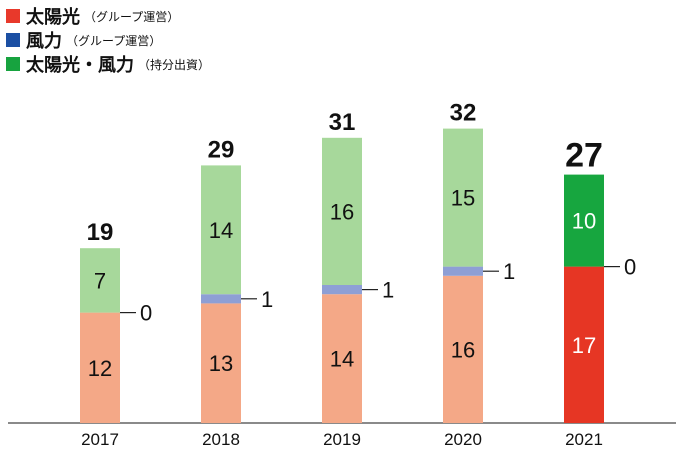 The width and height of the screenshot is (681, 459). What do you see at coordinates (100, 439) in the screenshot?
I see `x-tick-label-2017: 2017` at bounding box center [100, 439].